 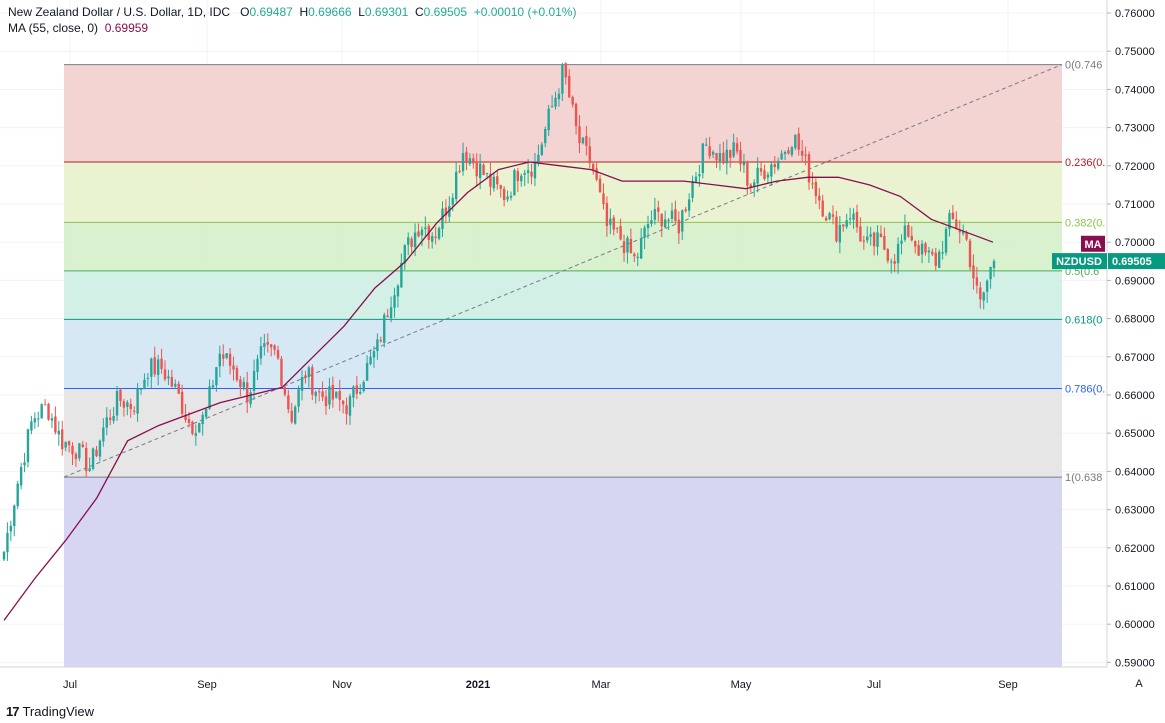 What do you see at coordinates (1135, 167) in the screenshot?
I see `price-tick-label: 0.72000` at bounding box center [1135, 167].